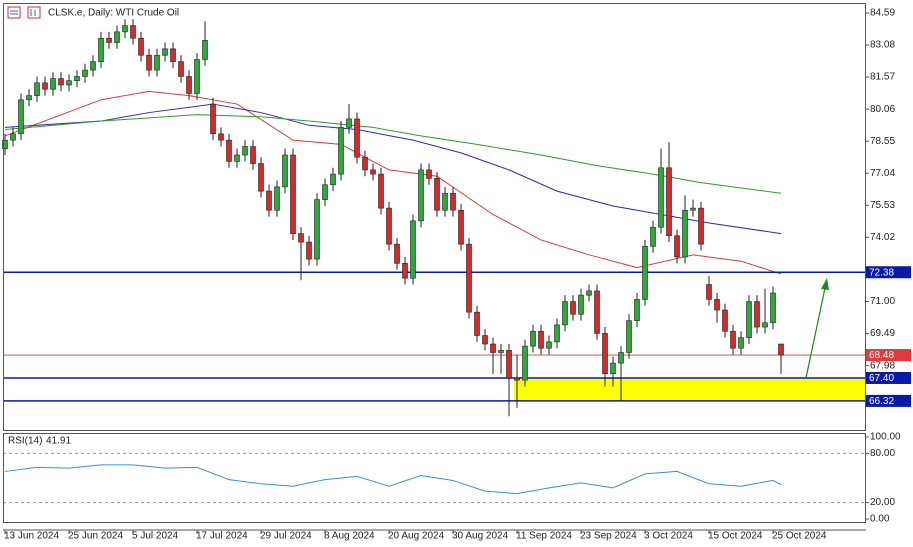  I want to click on x-tick-label: 29 Jul 2024, so click(286, 536).